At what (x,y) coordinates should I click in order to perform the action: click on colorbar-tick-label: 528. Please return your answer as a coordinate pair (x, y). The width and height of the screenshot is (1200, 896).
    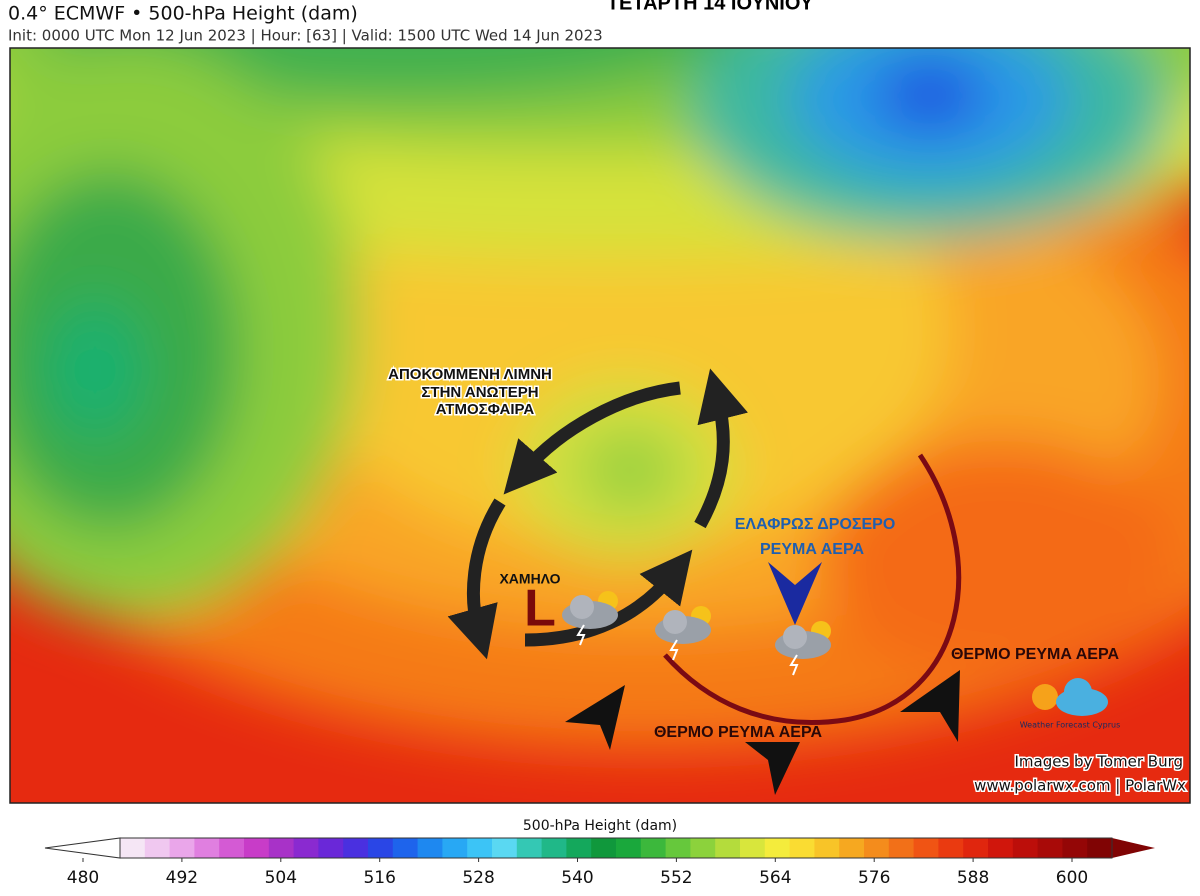
    Looking at the image, I should click on (478, 878).